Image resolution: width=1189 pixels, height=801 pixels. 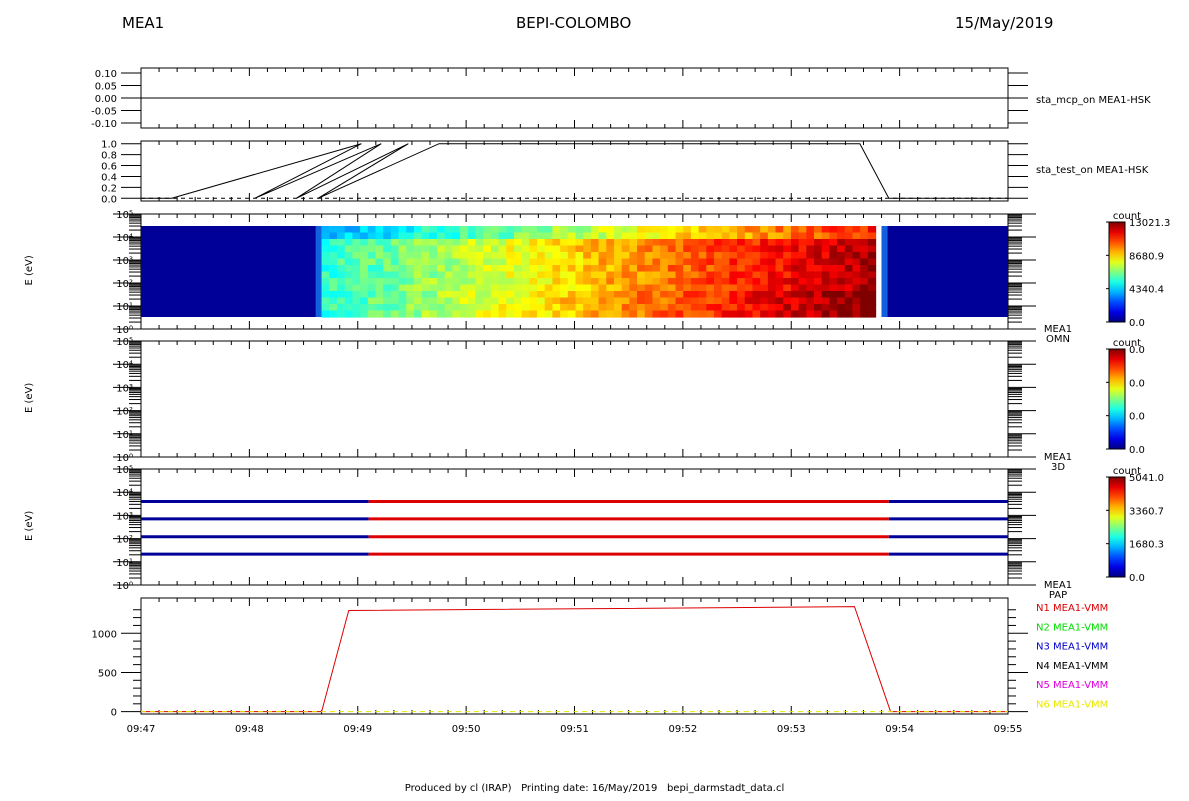 What do you see at coordinates (141, 729) in the screenshot?
I see `x-tick-label: 09:47` at bounding box center [141, 729].